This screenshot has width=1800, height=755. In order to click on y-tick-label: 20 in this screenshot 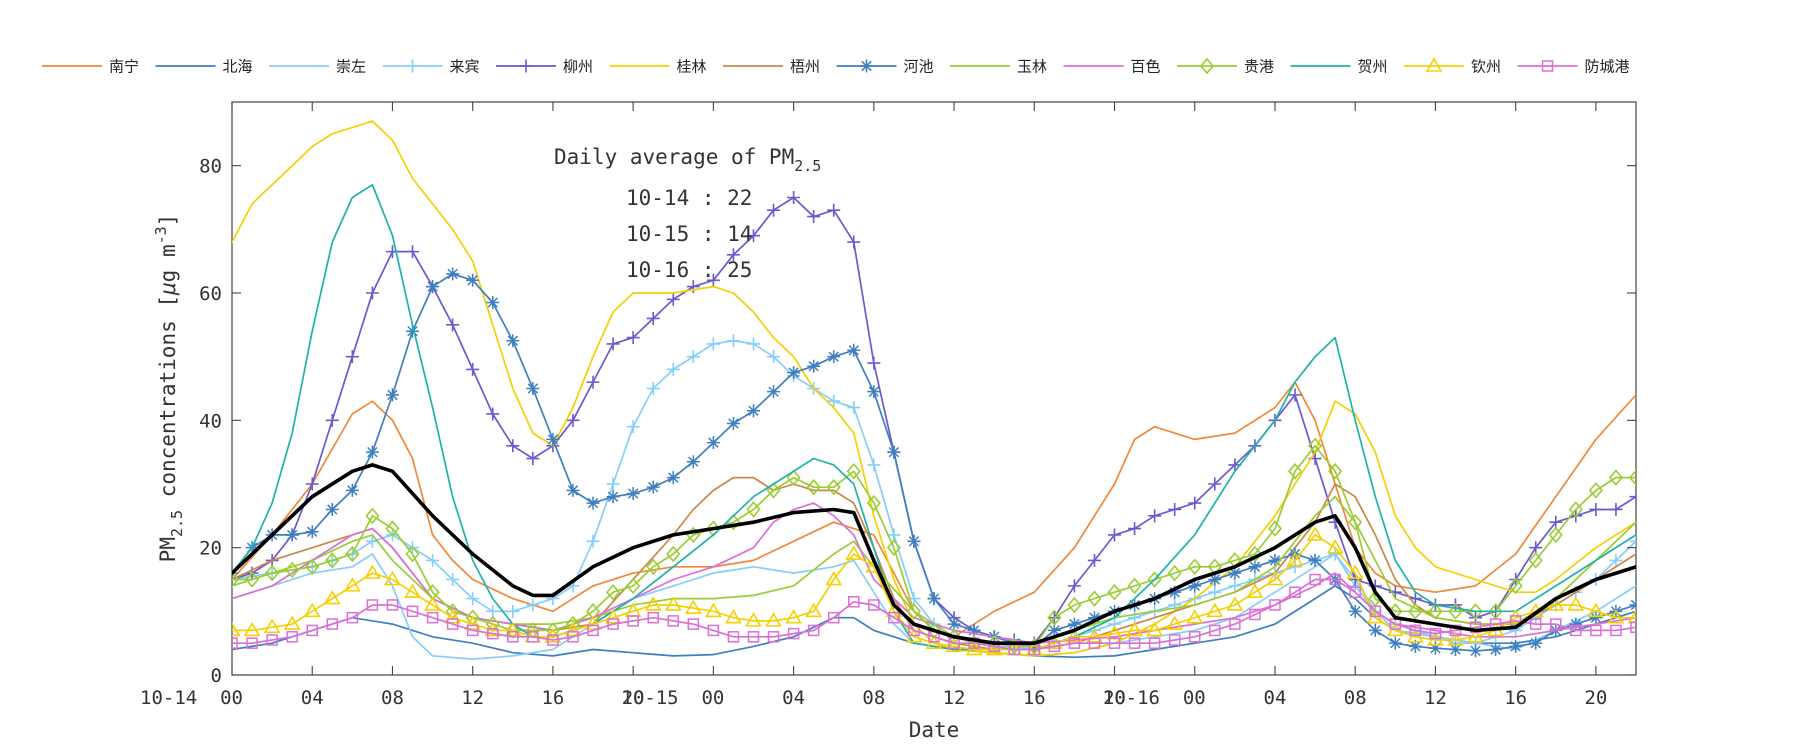, I will do `click(210, 549)`.